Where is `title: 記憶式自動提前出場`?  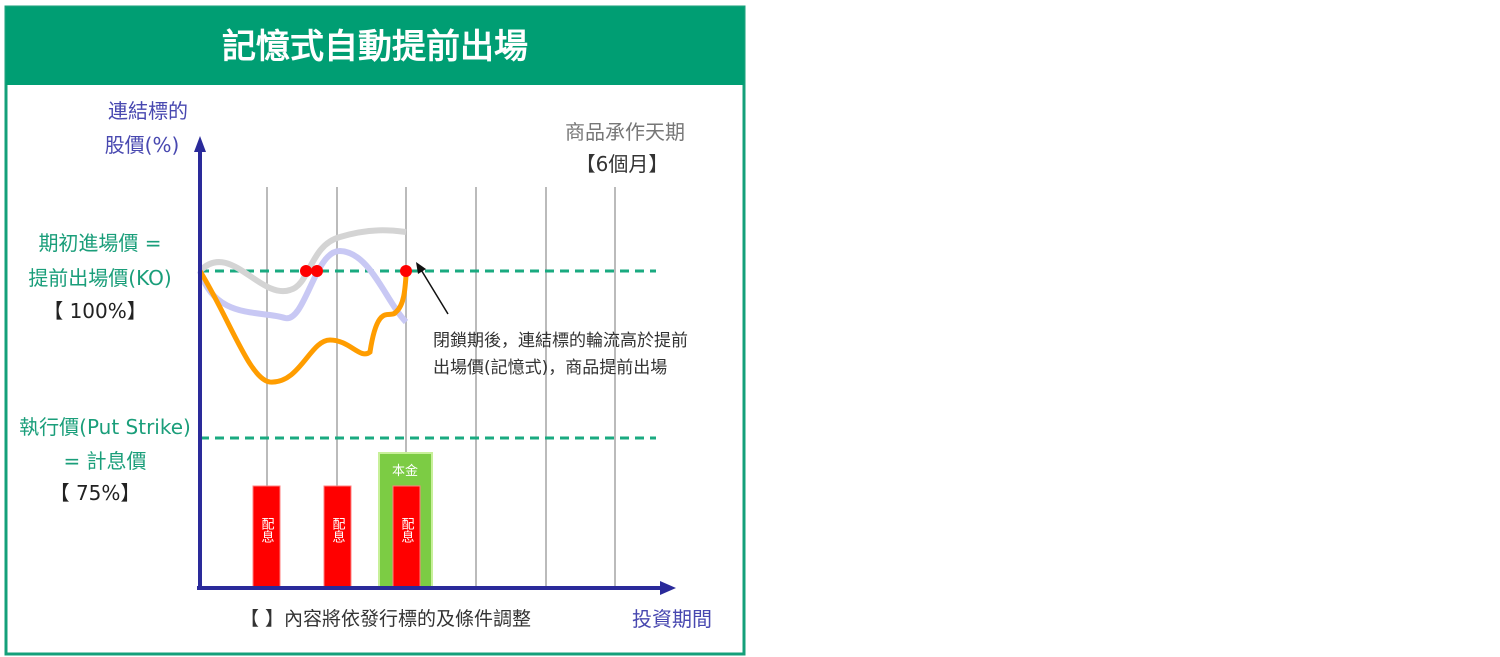
title: 記憶式自動提前出場 is located at coordinates (375, 47).